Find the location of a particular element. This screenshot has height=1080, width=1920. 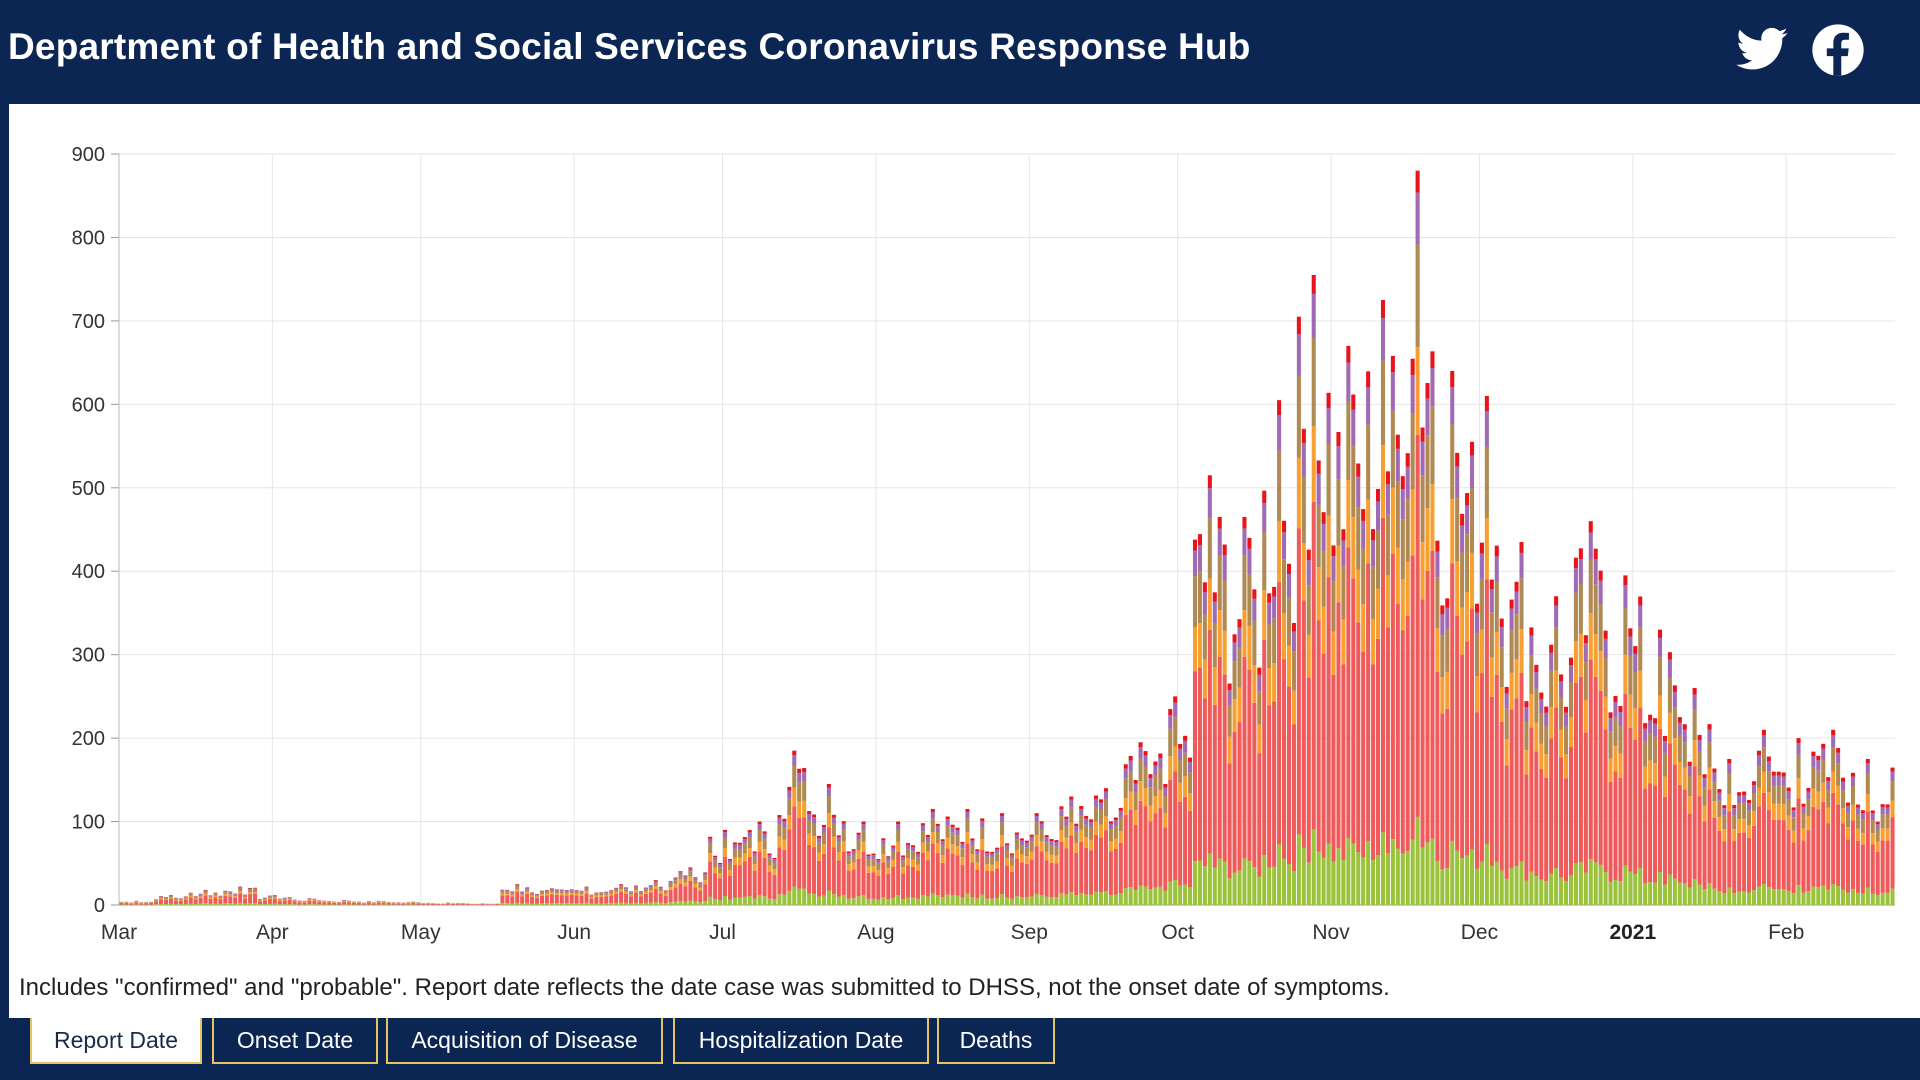

tab-acquisition-of-disease: Acquisition of Disease is located at coordinates (524, 1041).